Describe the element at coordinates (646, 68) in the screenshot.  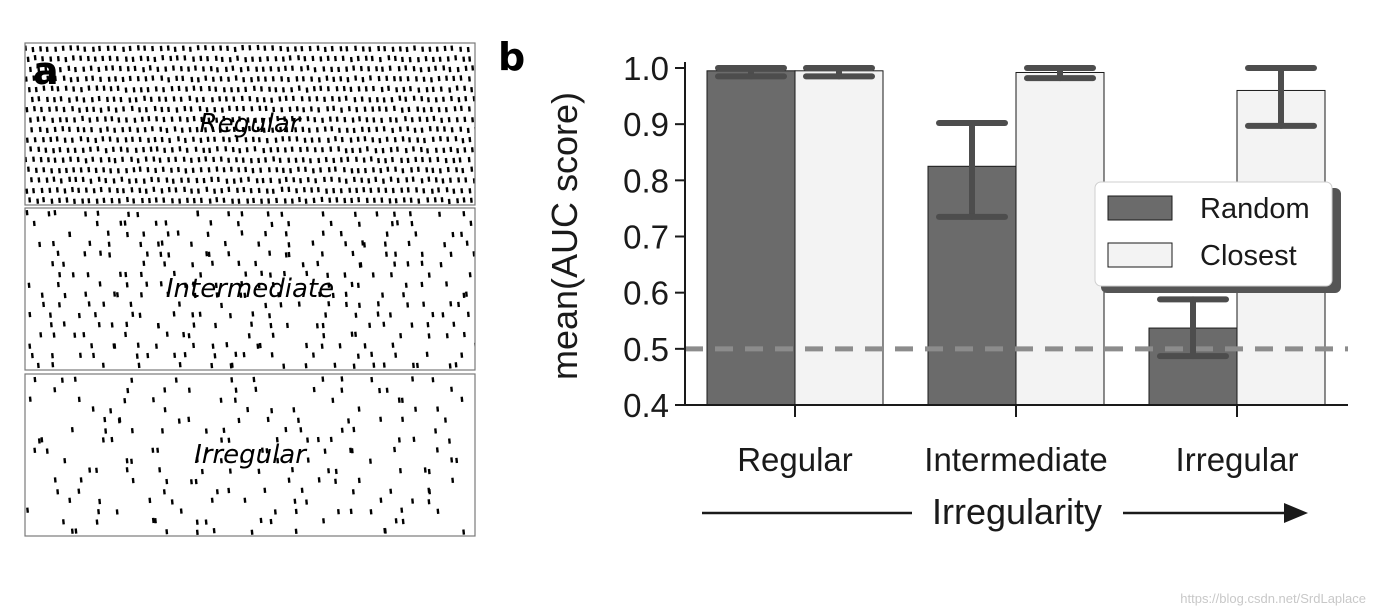
I see `y-tick-label: 1.0` at that location.